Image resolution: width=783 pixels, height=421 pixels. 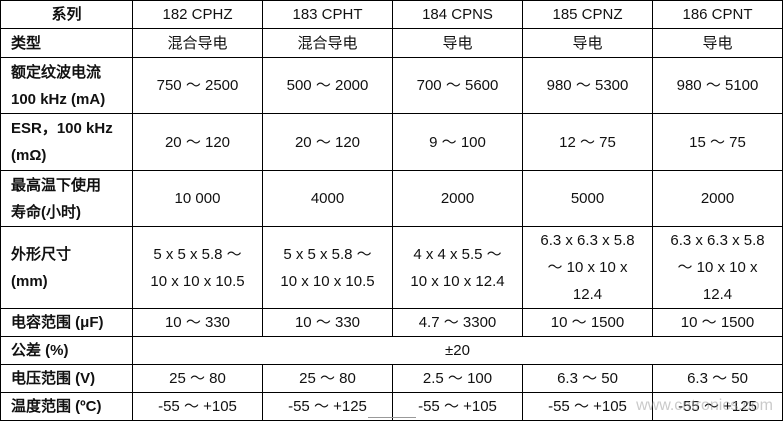 I want to click on cell-text: 15 ～ 75, so click(x=717, y=142).